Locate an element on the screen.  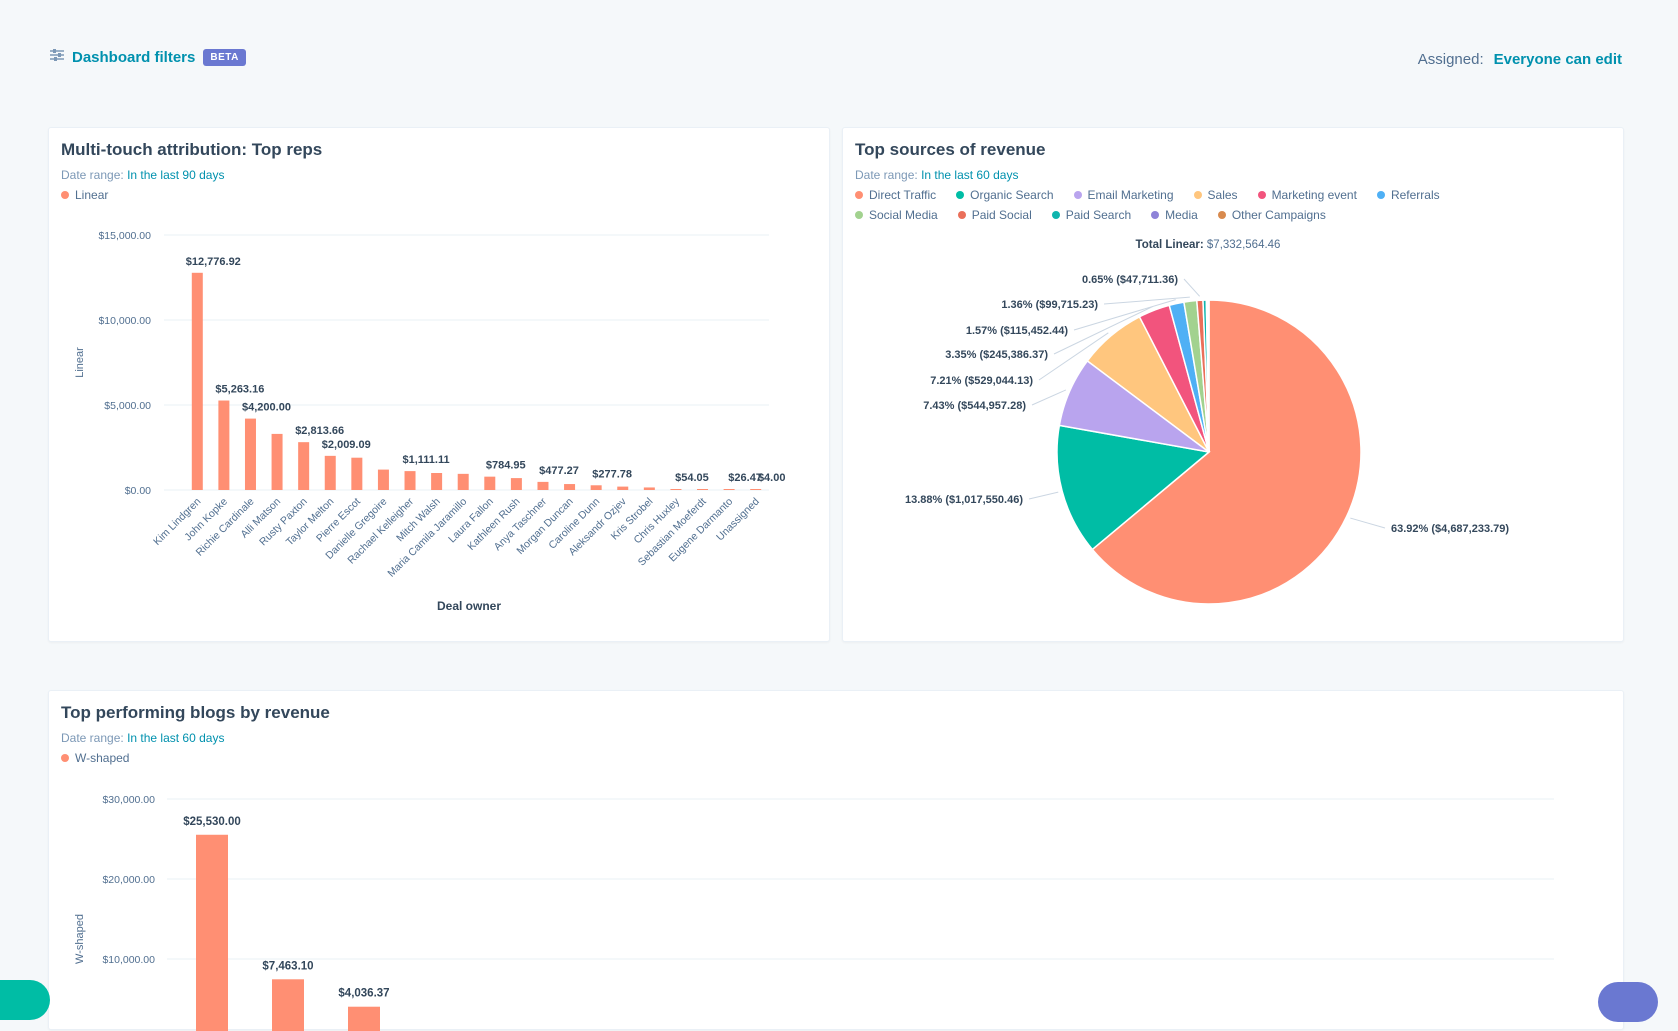
legend-label: Sales is located at coordinates (1222, 195).